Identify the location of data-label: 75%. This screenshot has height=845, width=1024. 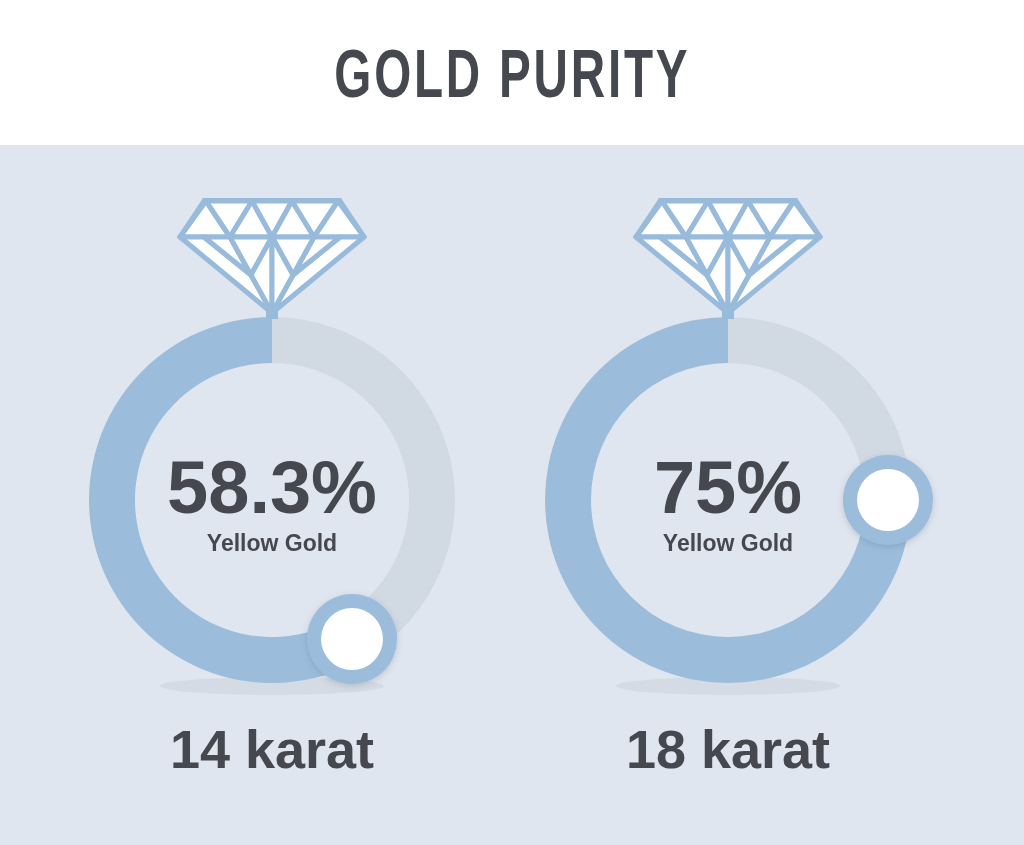
(728, 487).